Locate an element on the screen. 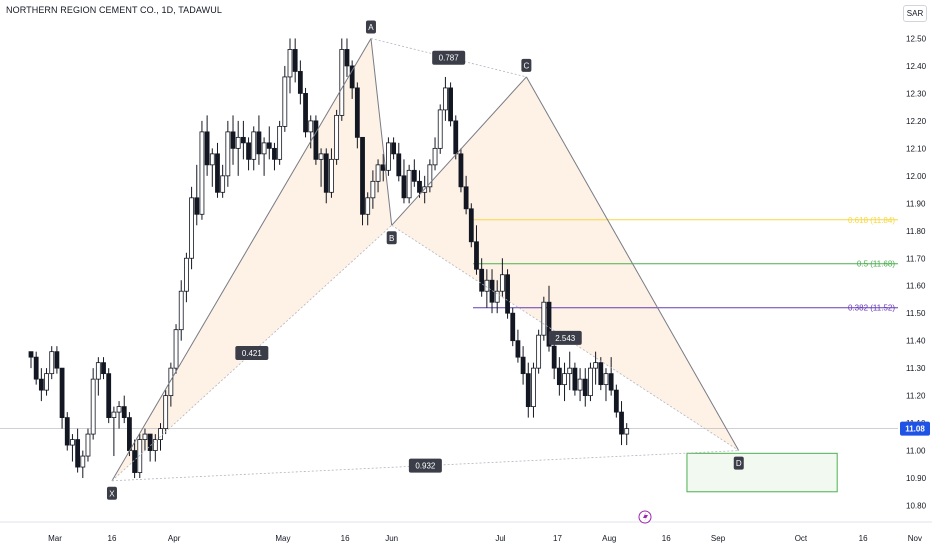  ratio-label: 0.787 is located at coordinates (449, 57).